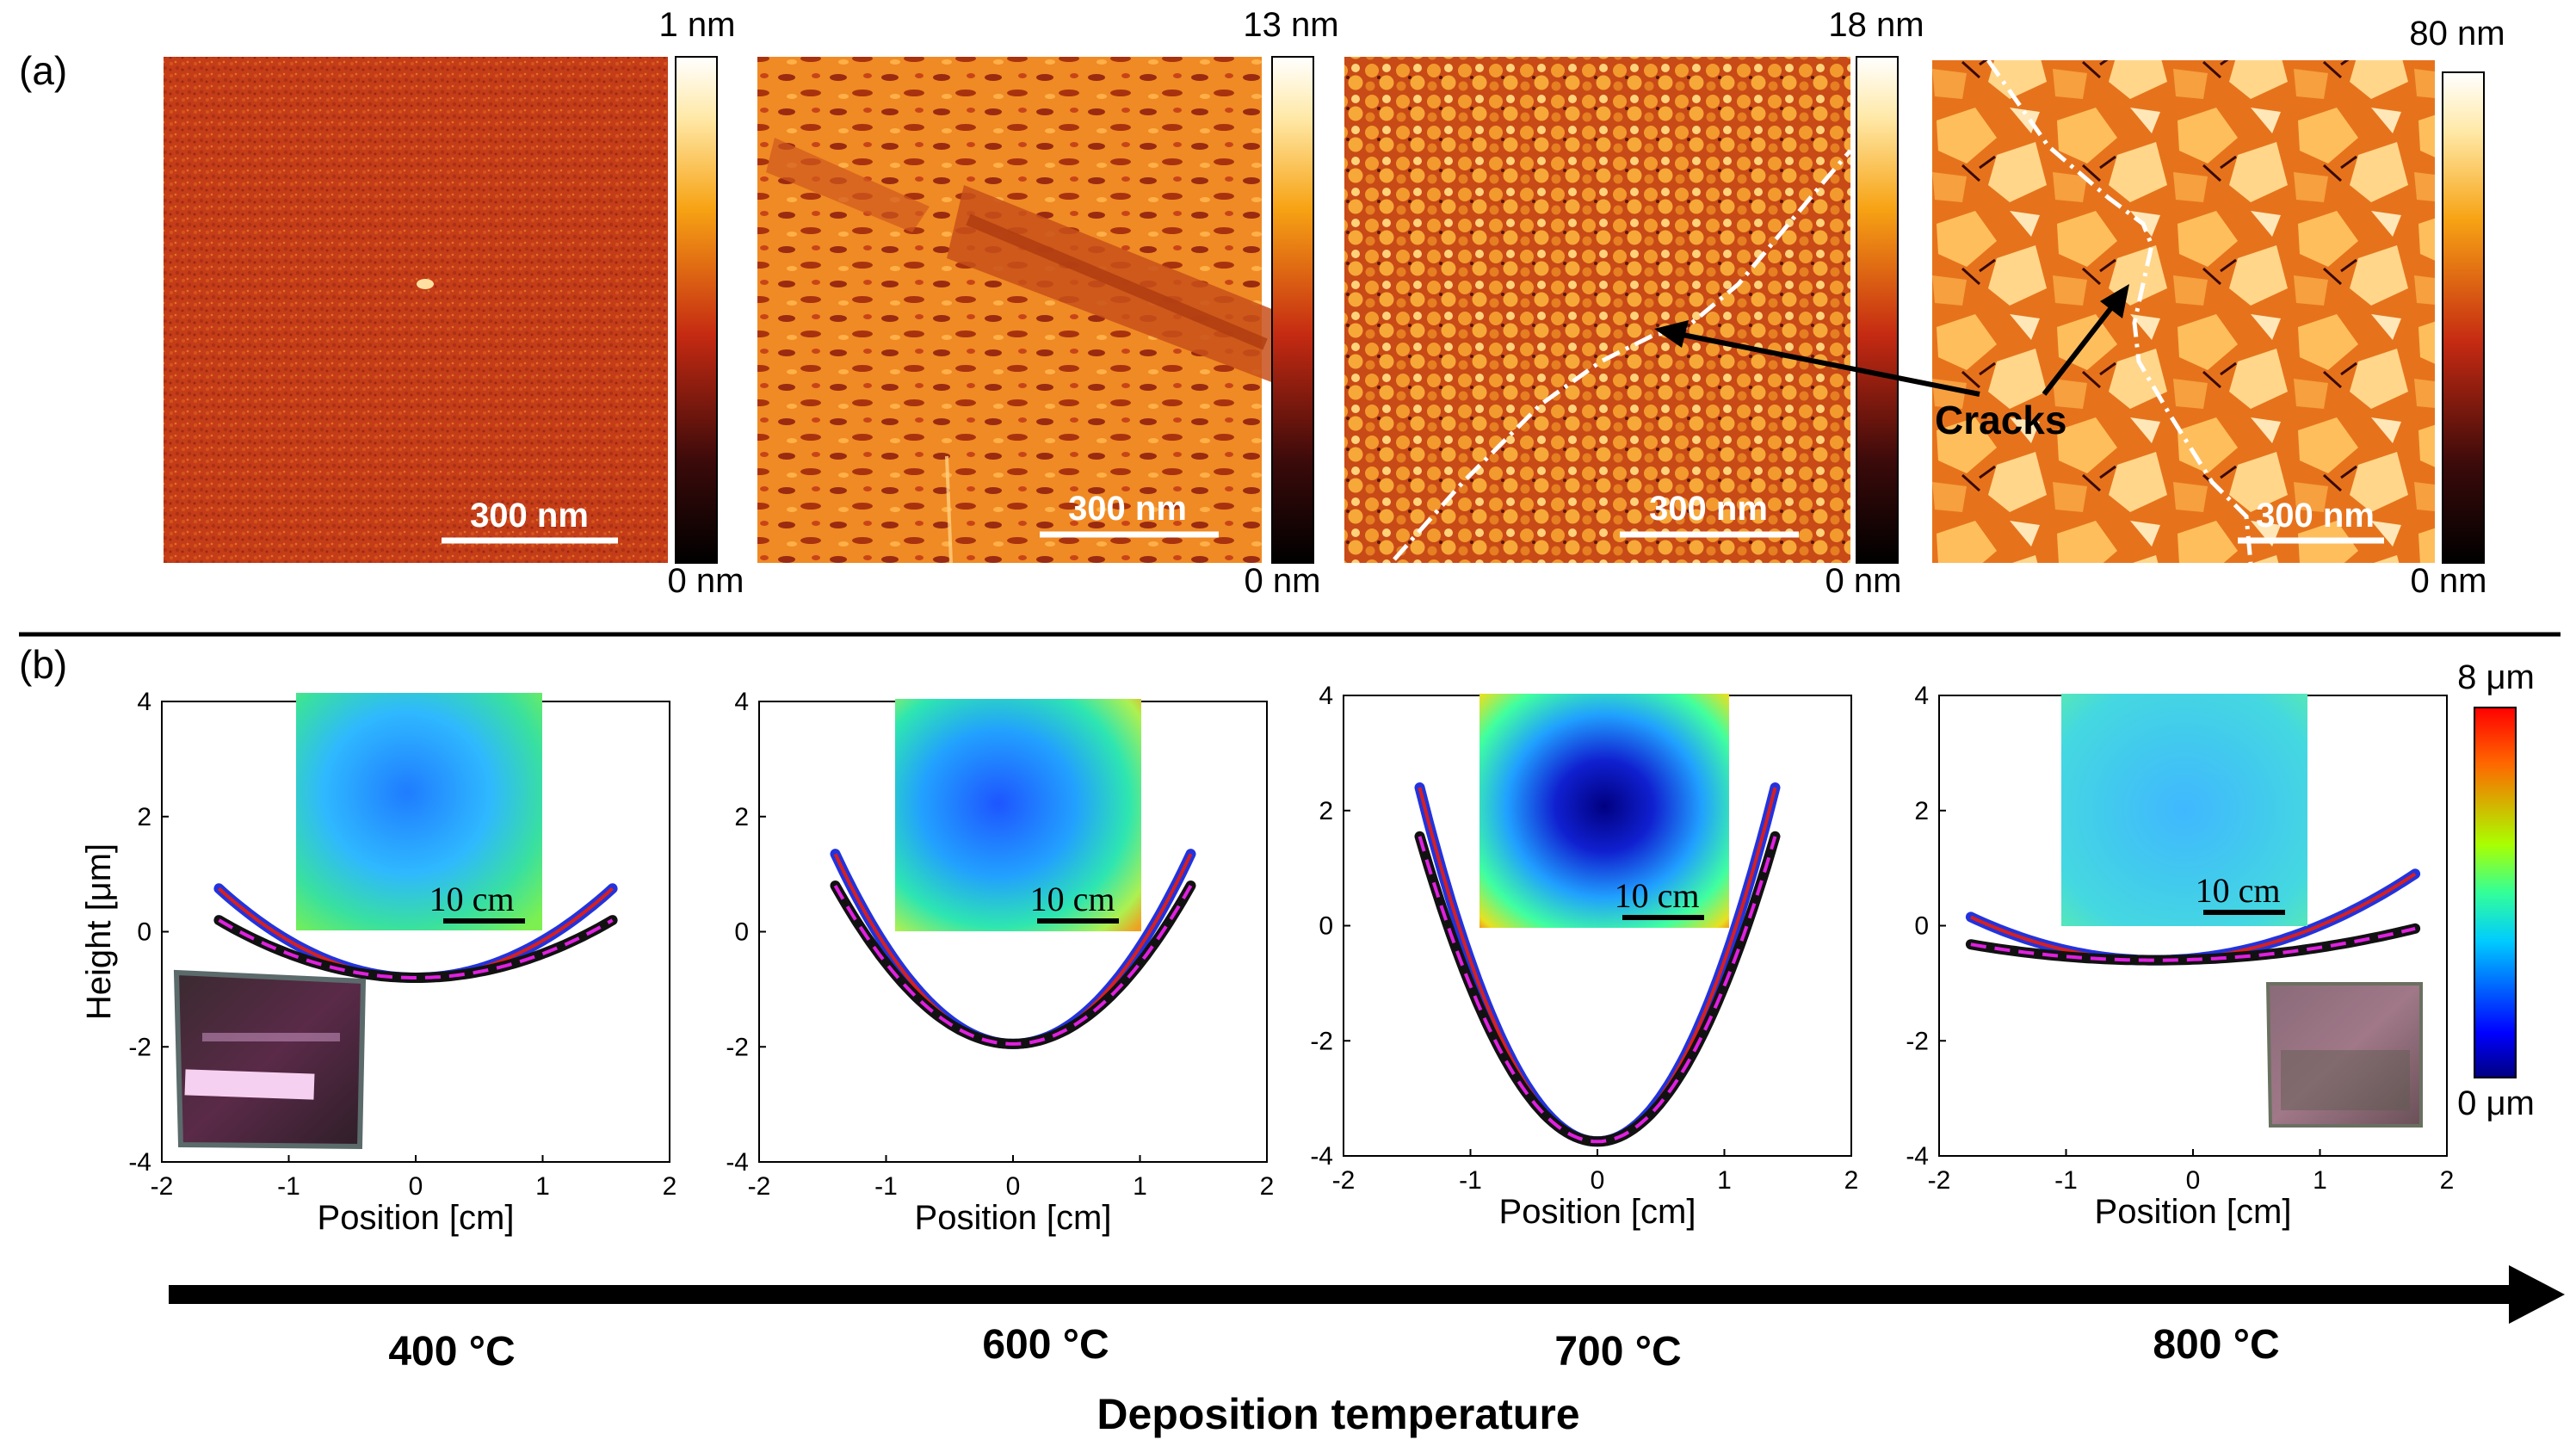 Image resolution: width=2576 pixels, height=1452 pixels. I want to click on afm-image-800C: 300 nm, so click(2183, 311).